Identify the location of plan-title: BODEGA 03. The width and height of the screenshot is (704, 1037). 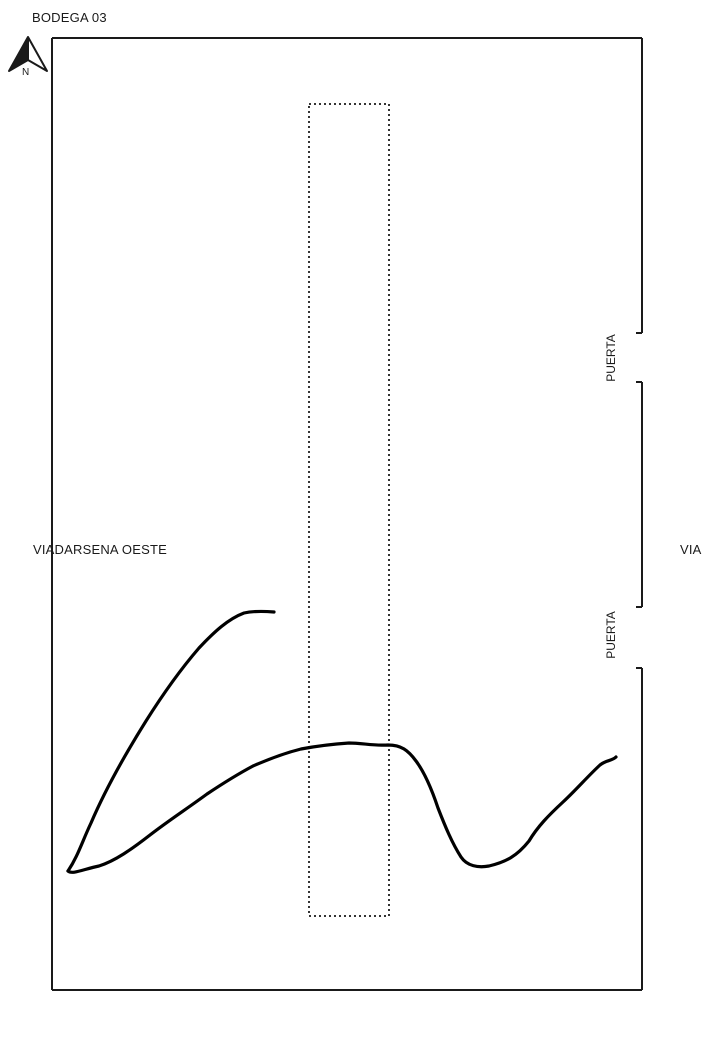
(69, 17).